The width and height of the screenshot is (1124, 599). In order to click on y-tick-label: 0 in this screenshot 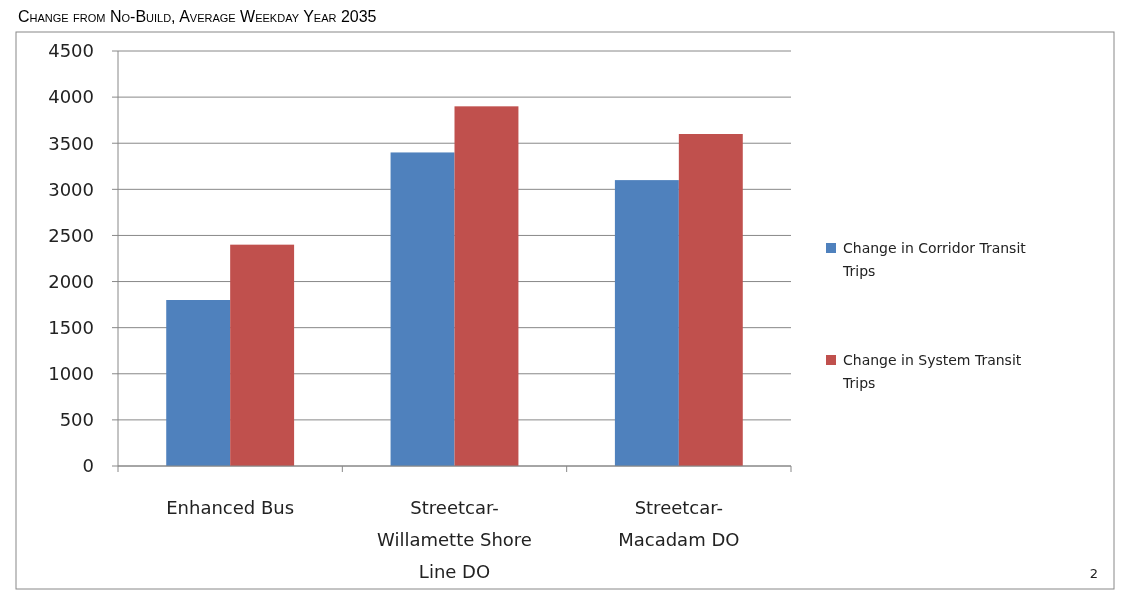, I will do `click(88, 466)`.